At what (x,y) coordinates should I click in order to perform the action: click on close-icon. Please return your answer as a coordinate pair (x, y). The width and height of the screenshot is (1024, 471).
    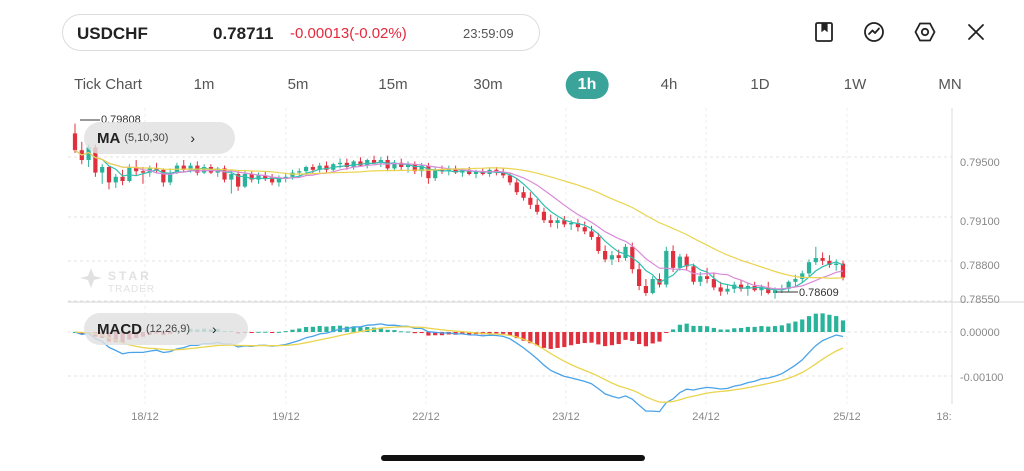
    Looking at the image, I should click on (976, 32).